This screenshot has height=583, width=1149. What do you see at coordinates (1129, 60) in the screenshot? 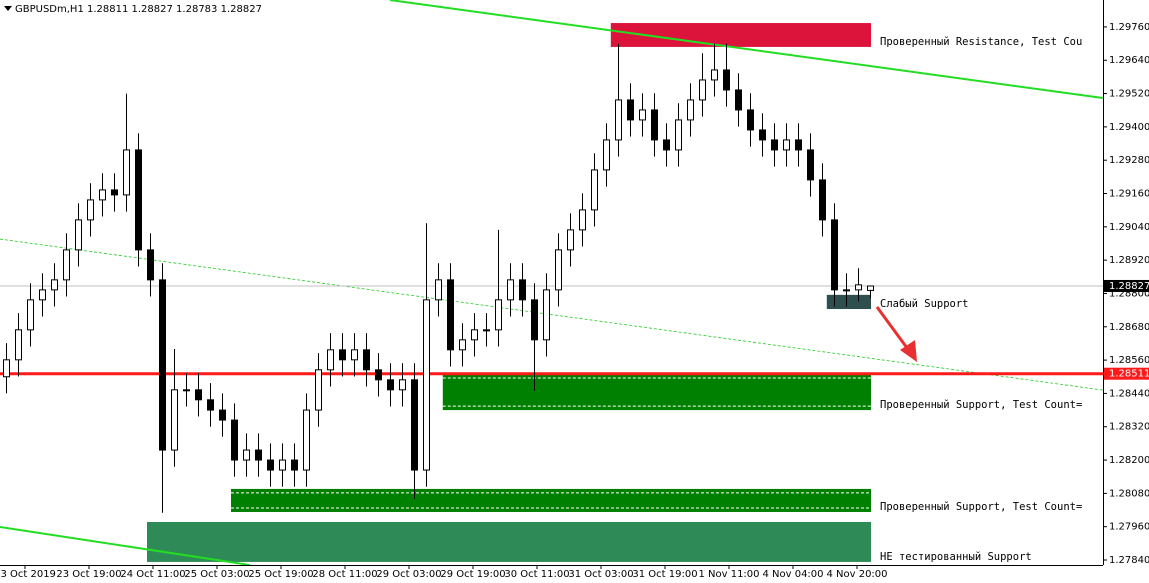
I see `y-tick-label: 1.29640` at bounding box center [1129, 60].